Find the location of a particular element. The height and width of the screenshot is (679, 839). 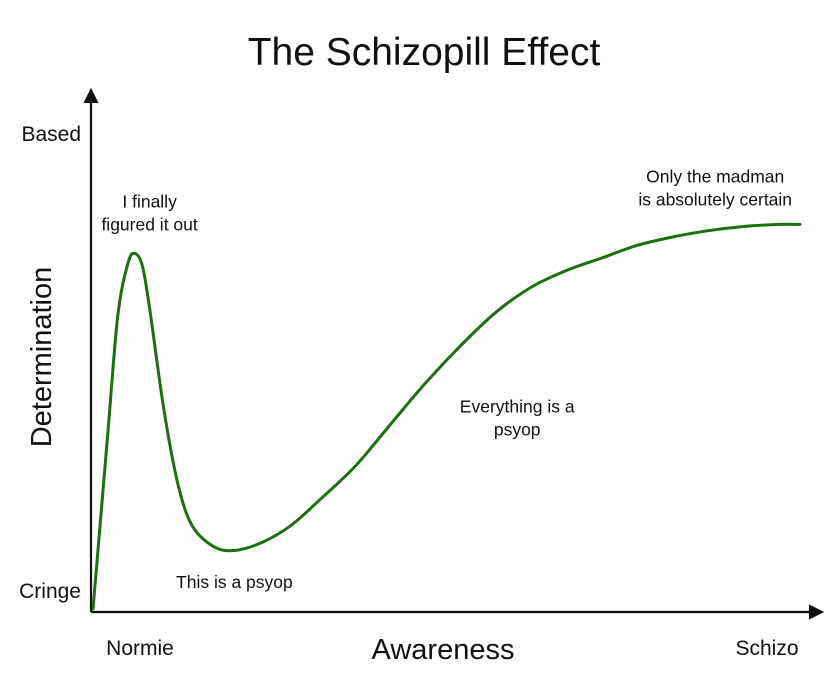

y-tick-label-cringe: Cringe is located at coordinates (50, 591).